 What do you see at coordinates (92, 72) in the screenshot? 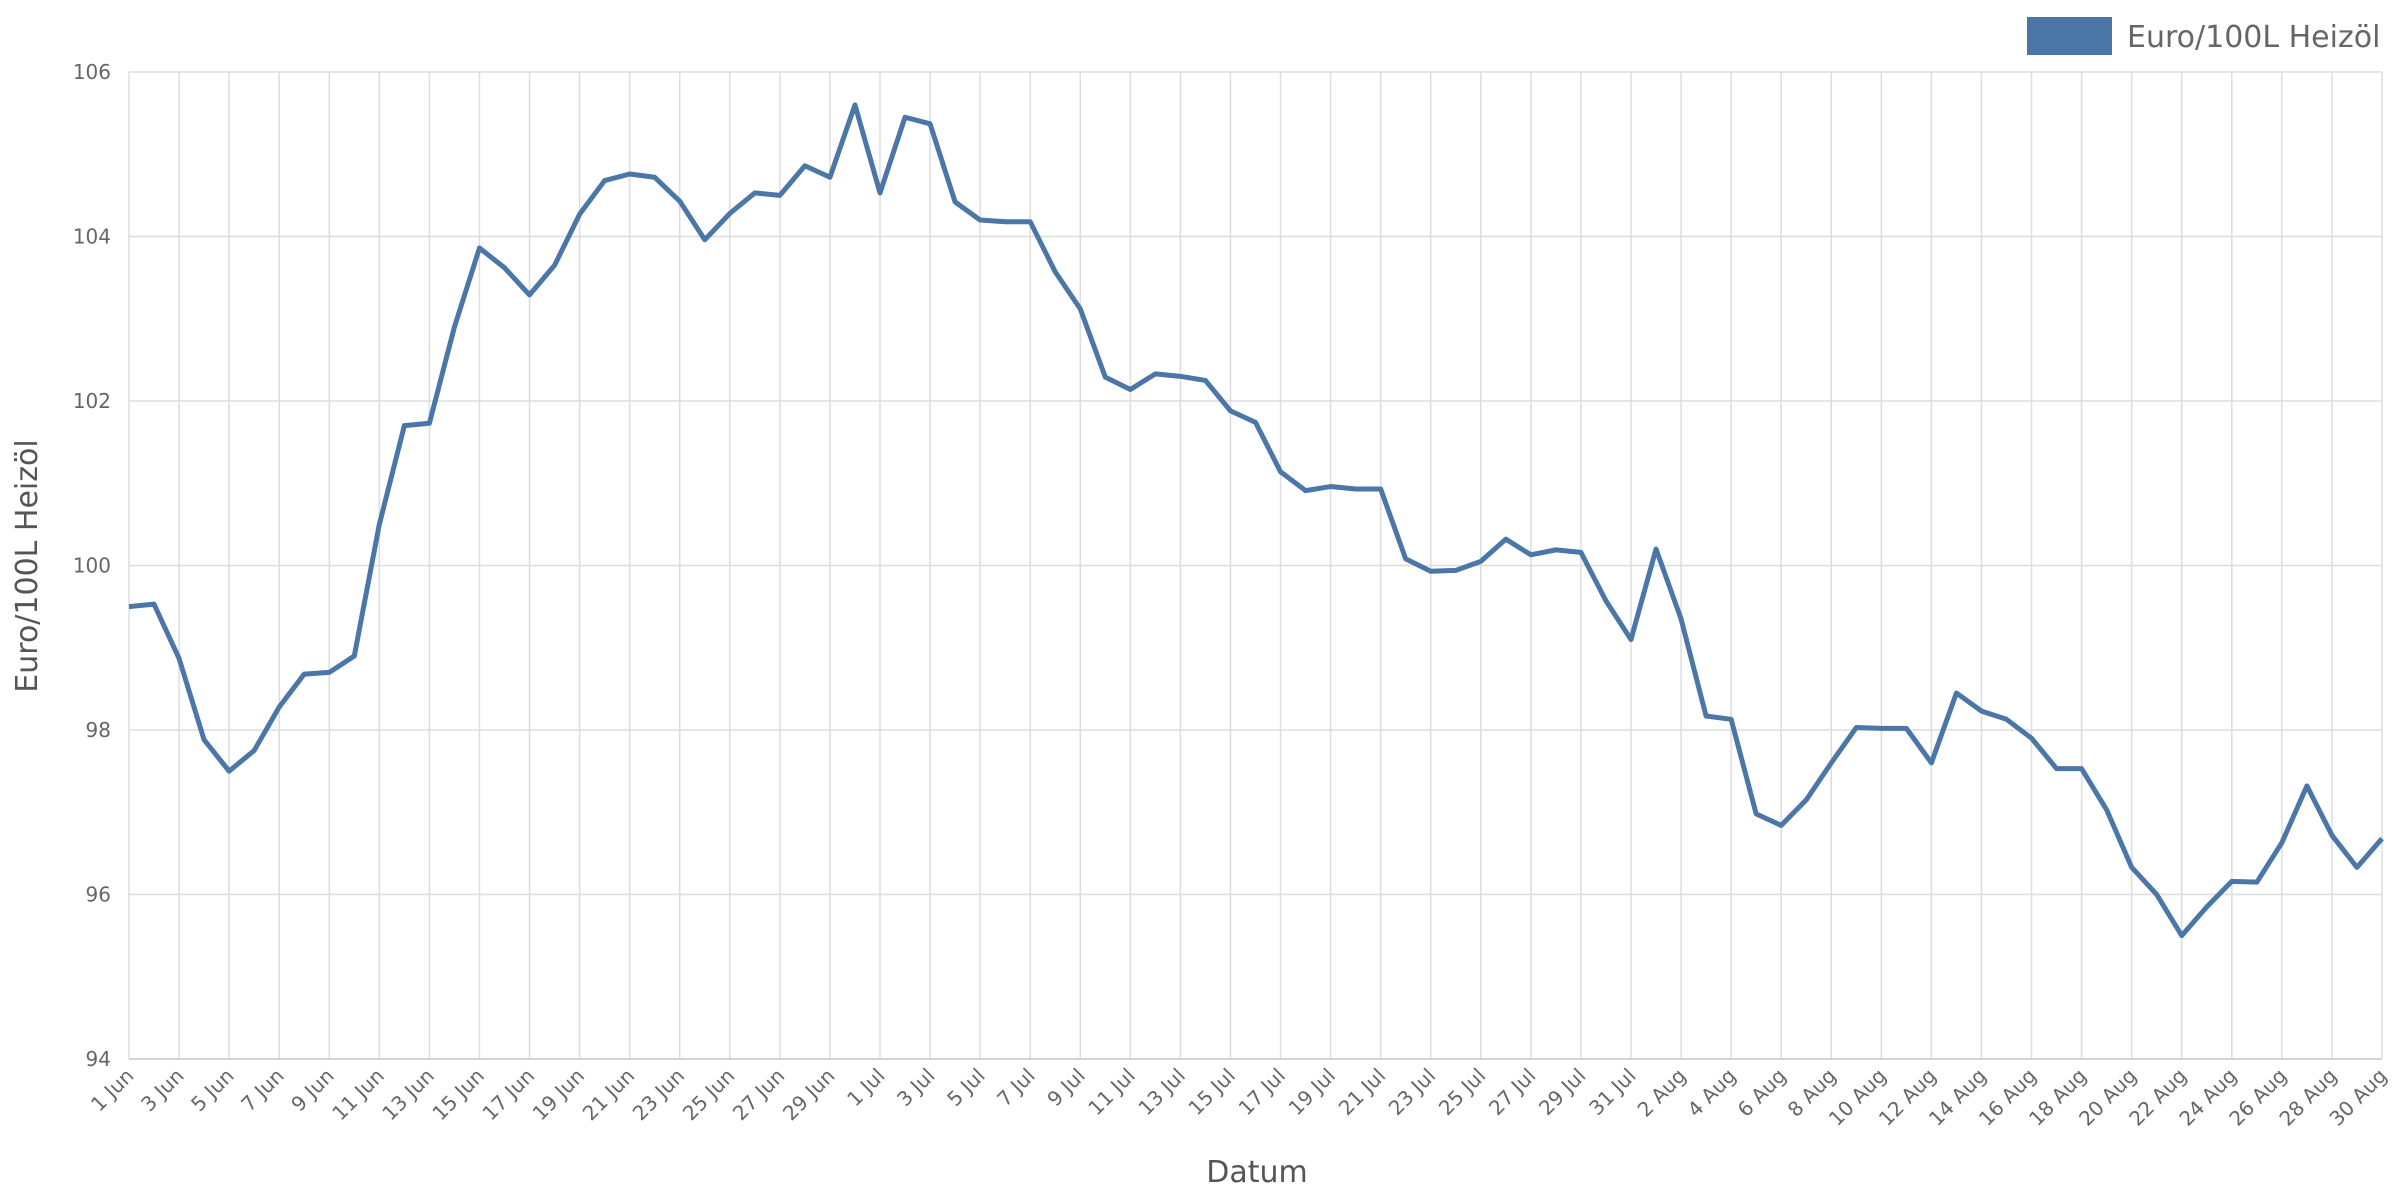
I see `y-tick-label: 106` at bounding box center [92, 72].